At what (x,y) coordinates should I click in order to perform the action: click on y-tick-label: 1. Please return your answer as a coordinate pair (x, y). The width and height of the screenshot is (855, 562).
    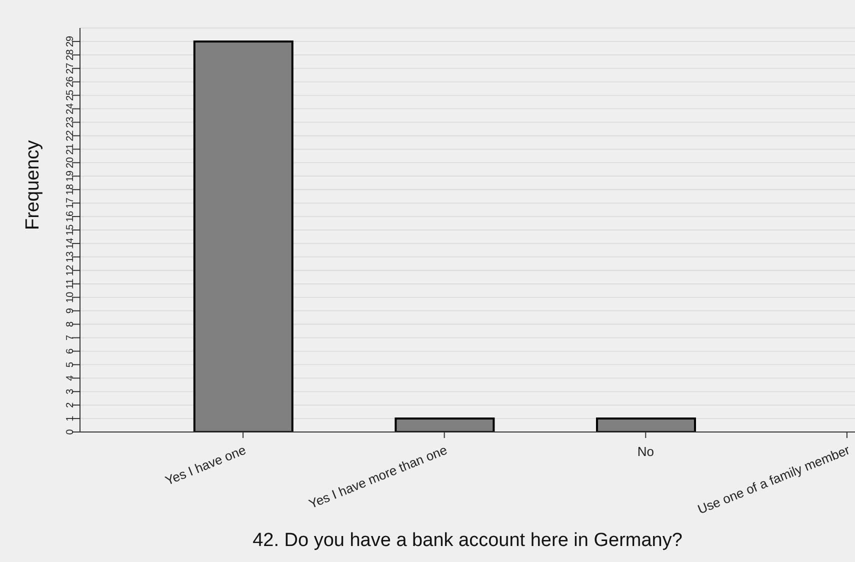
    Looking at the image, I should click on (70, 418).